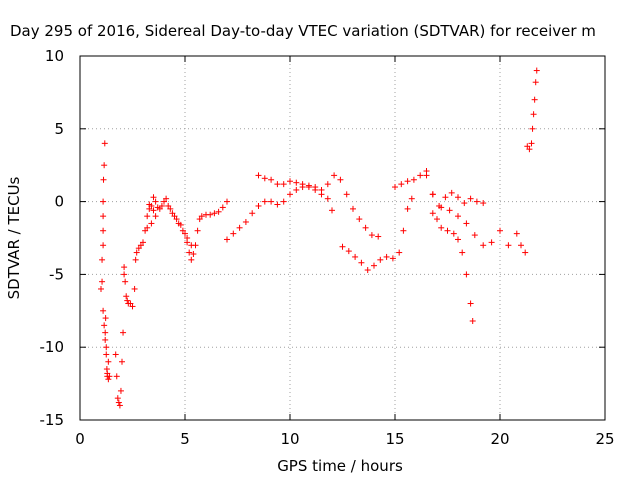 This screenshot has width=640, height=480. I want to click on y-tick-label: -10, so click(52, 347).